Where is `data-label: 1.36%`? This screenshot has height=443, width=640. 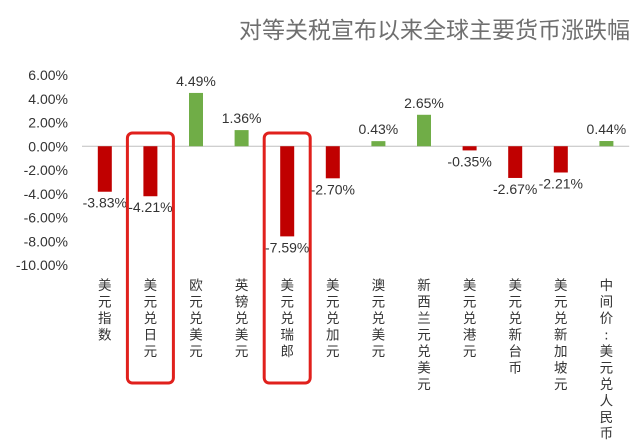
data-label: 1.36% is located at coordinates (242, 118).